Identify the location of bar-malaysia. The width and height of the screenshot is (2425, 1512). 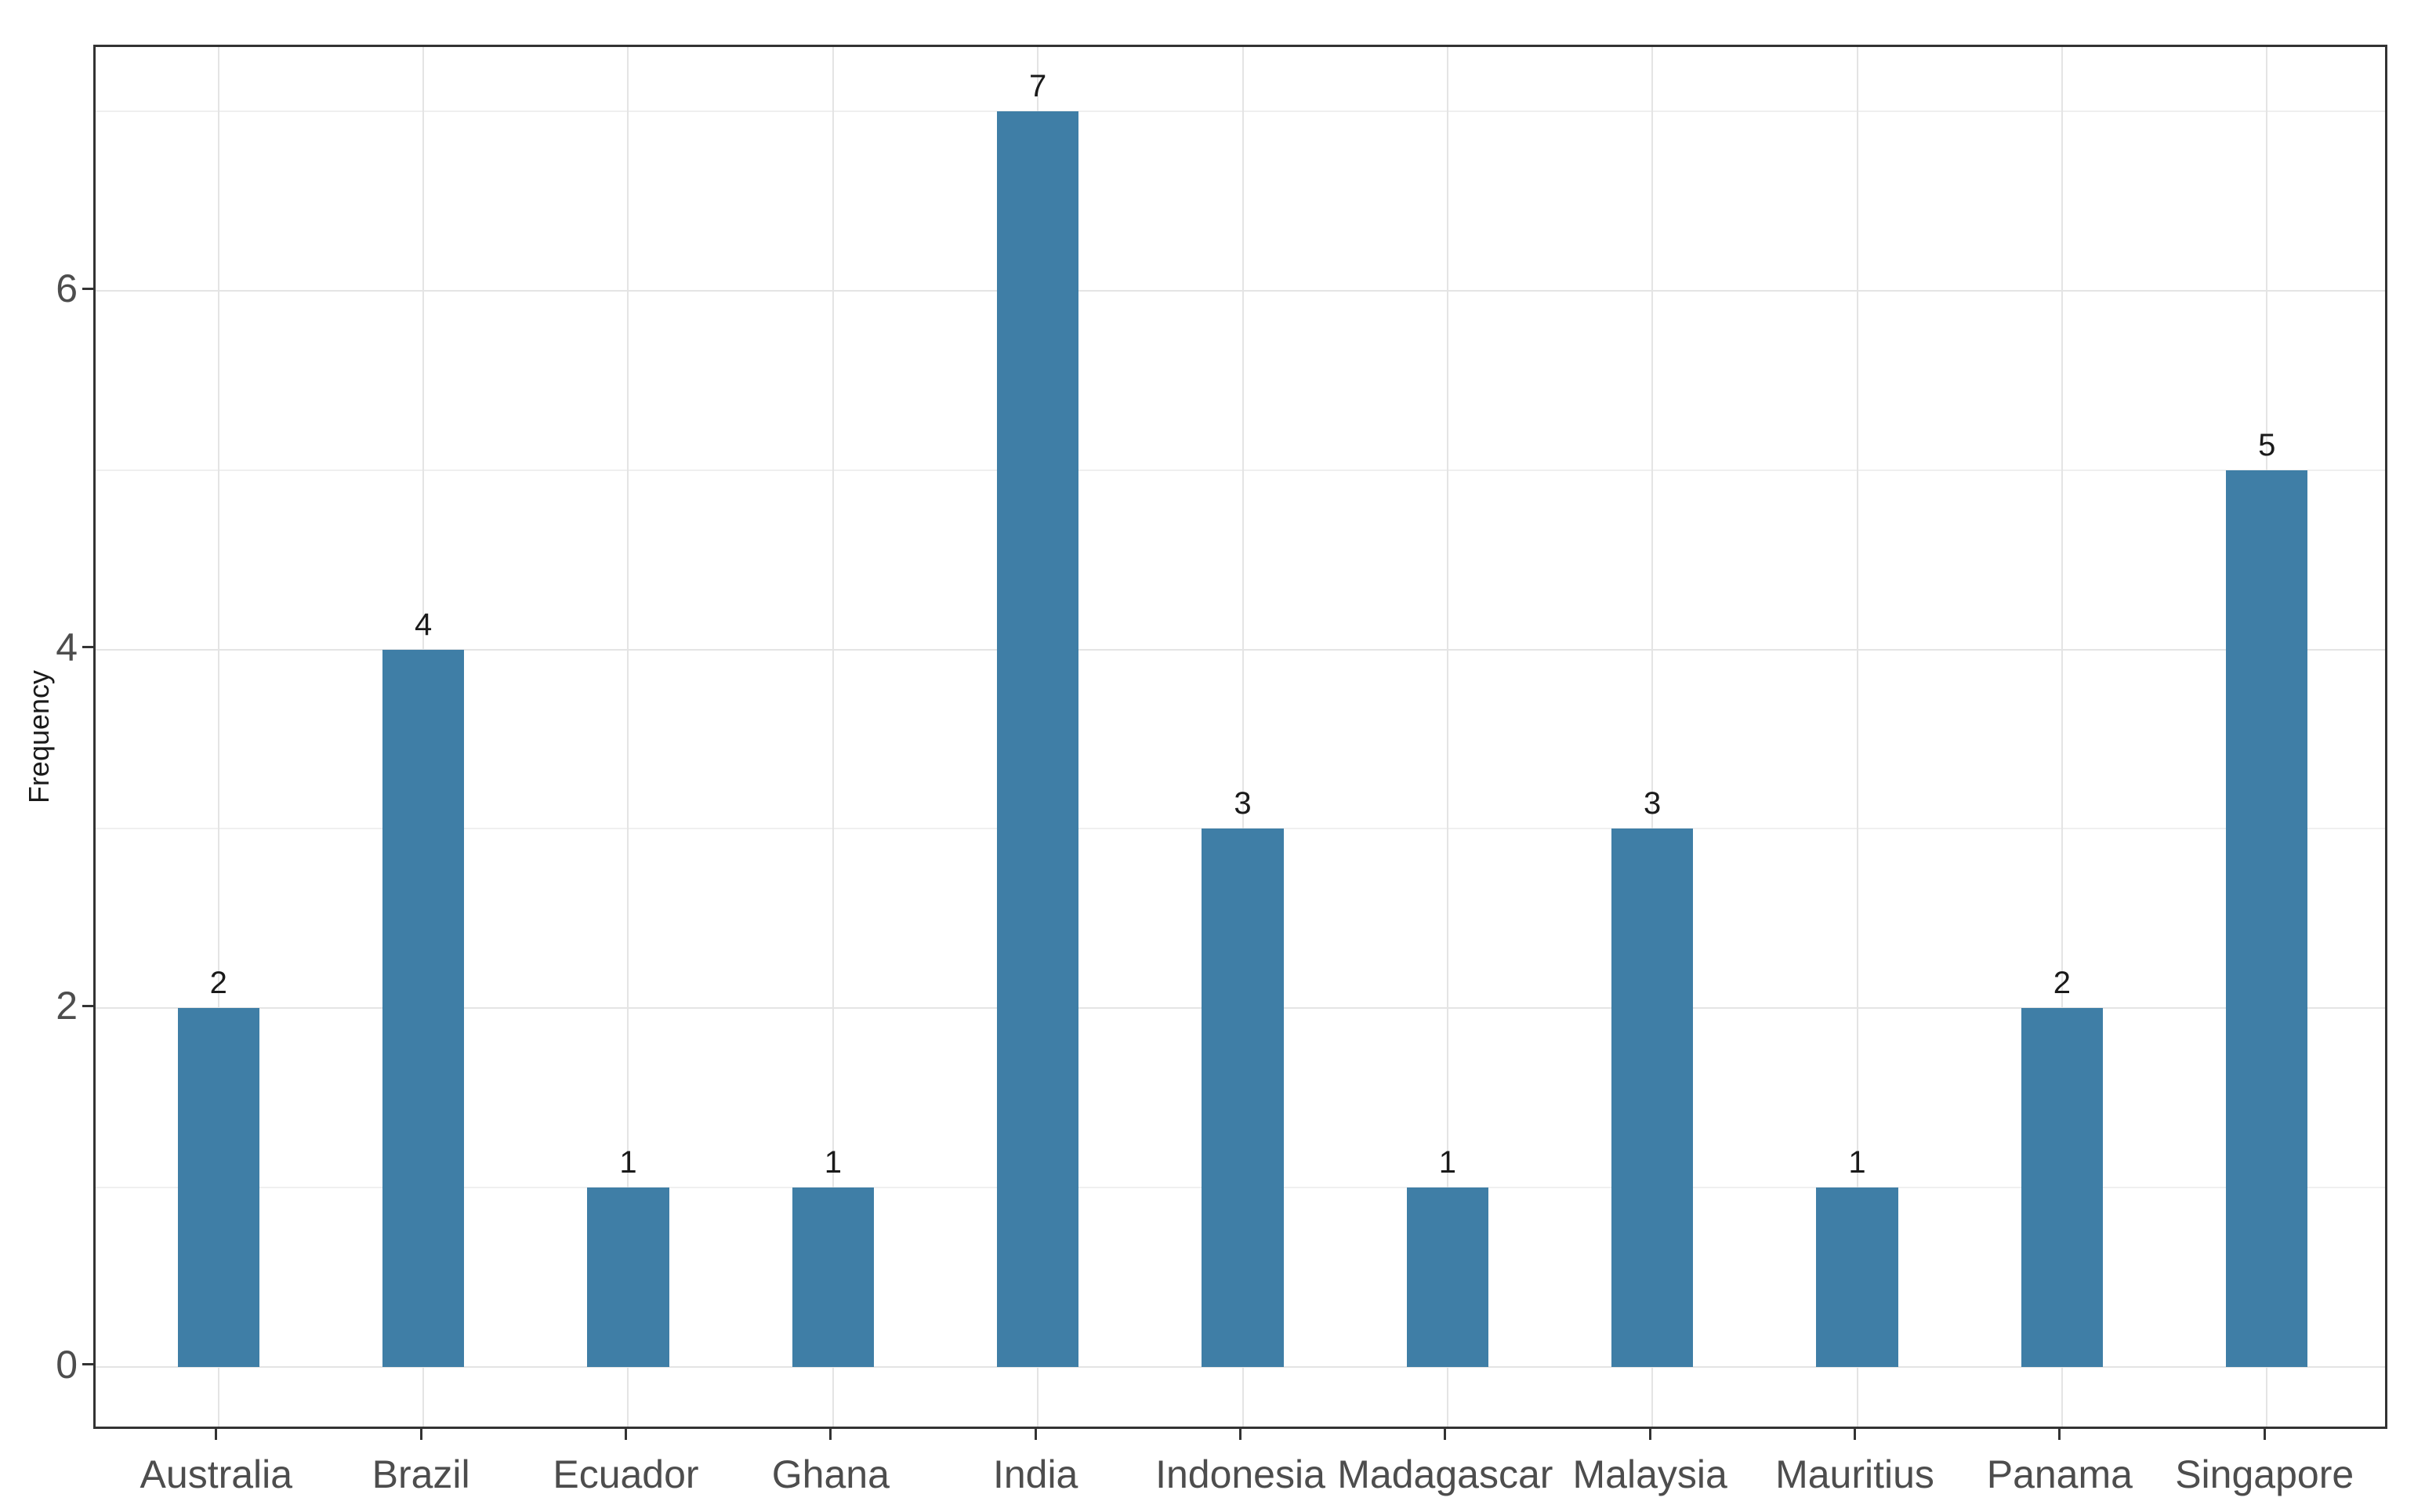
(1652, 1098).